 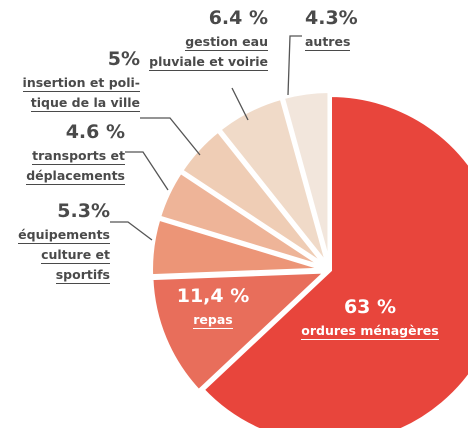 I want to click on value-label: 4.6 %, so click(x=95, y=132).